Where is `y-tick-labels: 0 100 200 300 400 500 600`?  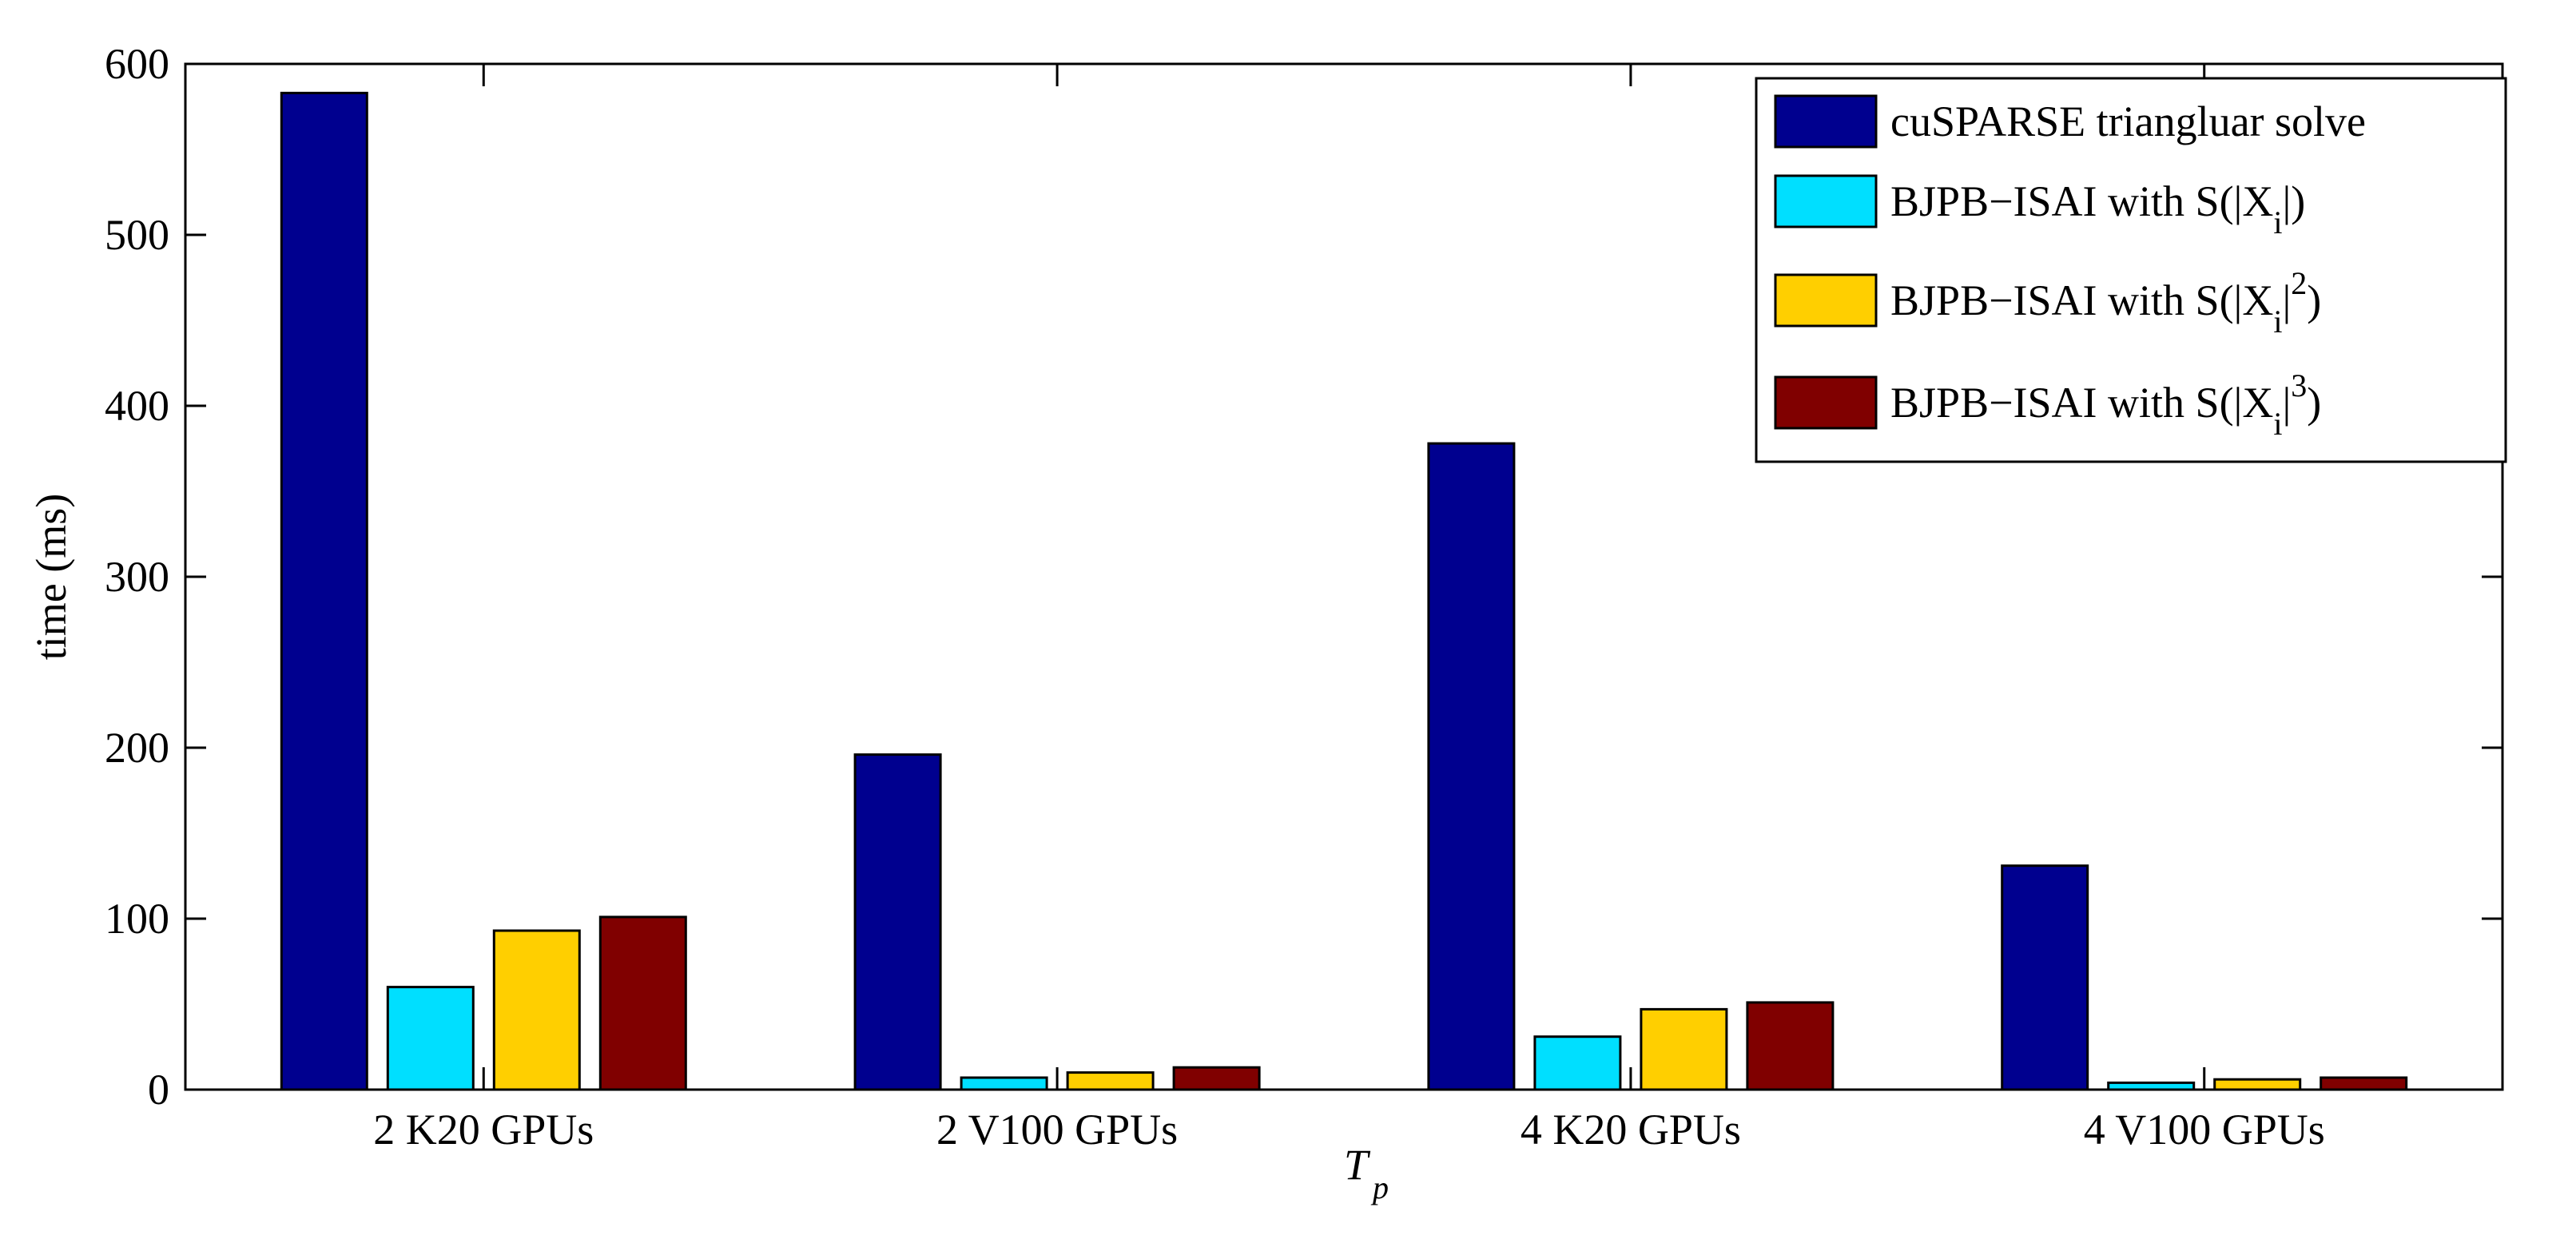
y-tick-labels: 0 100 200 300 400 500 600 is located at coordinates (137, 577).